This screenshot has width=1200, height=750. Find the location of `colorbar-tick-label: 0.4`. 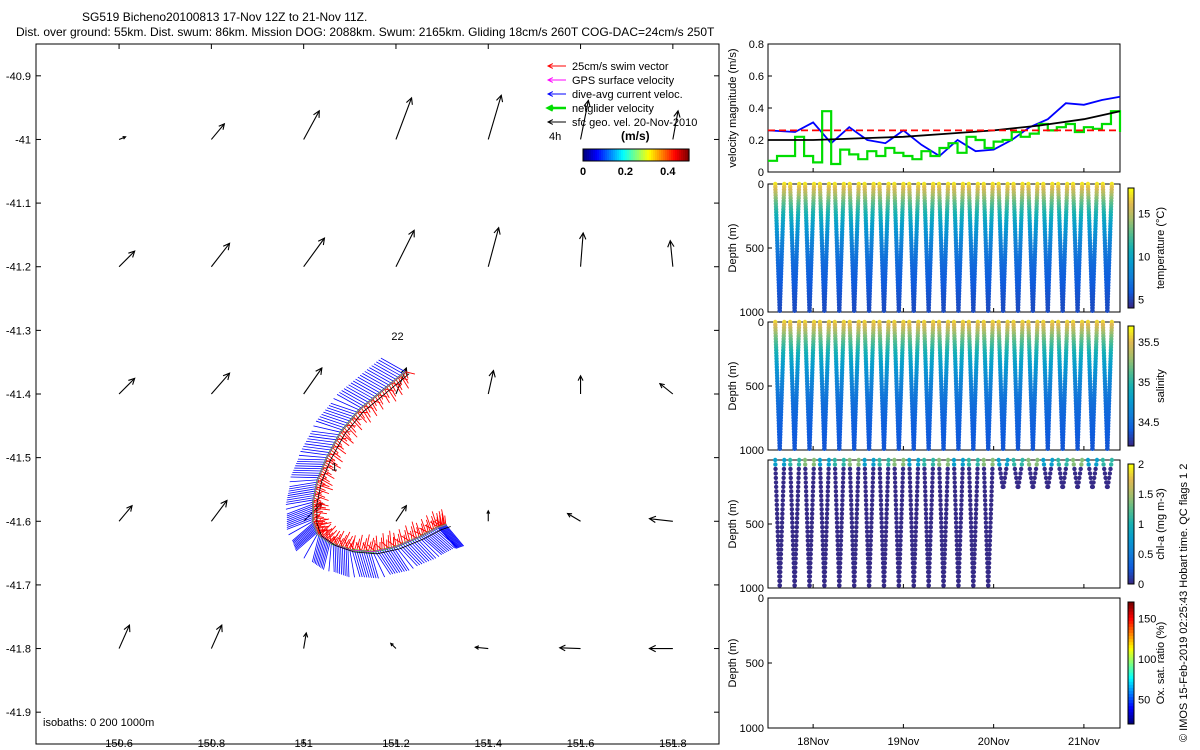

colorbar-tick-label: 0.4 is located at coordinates (668, 172).